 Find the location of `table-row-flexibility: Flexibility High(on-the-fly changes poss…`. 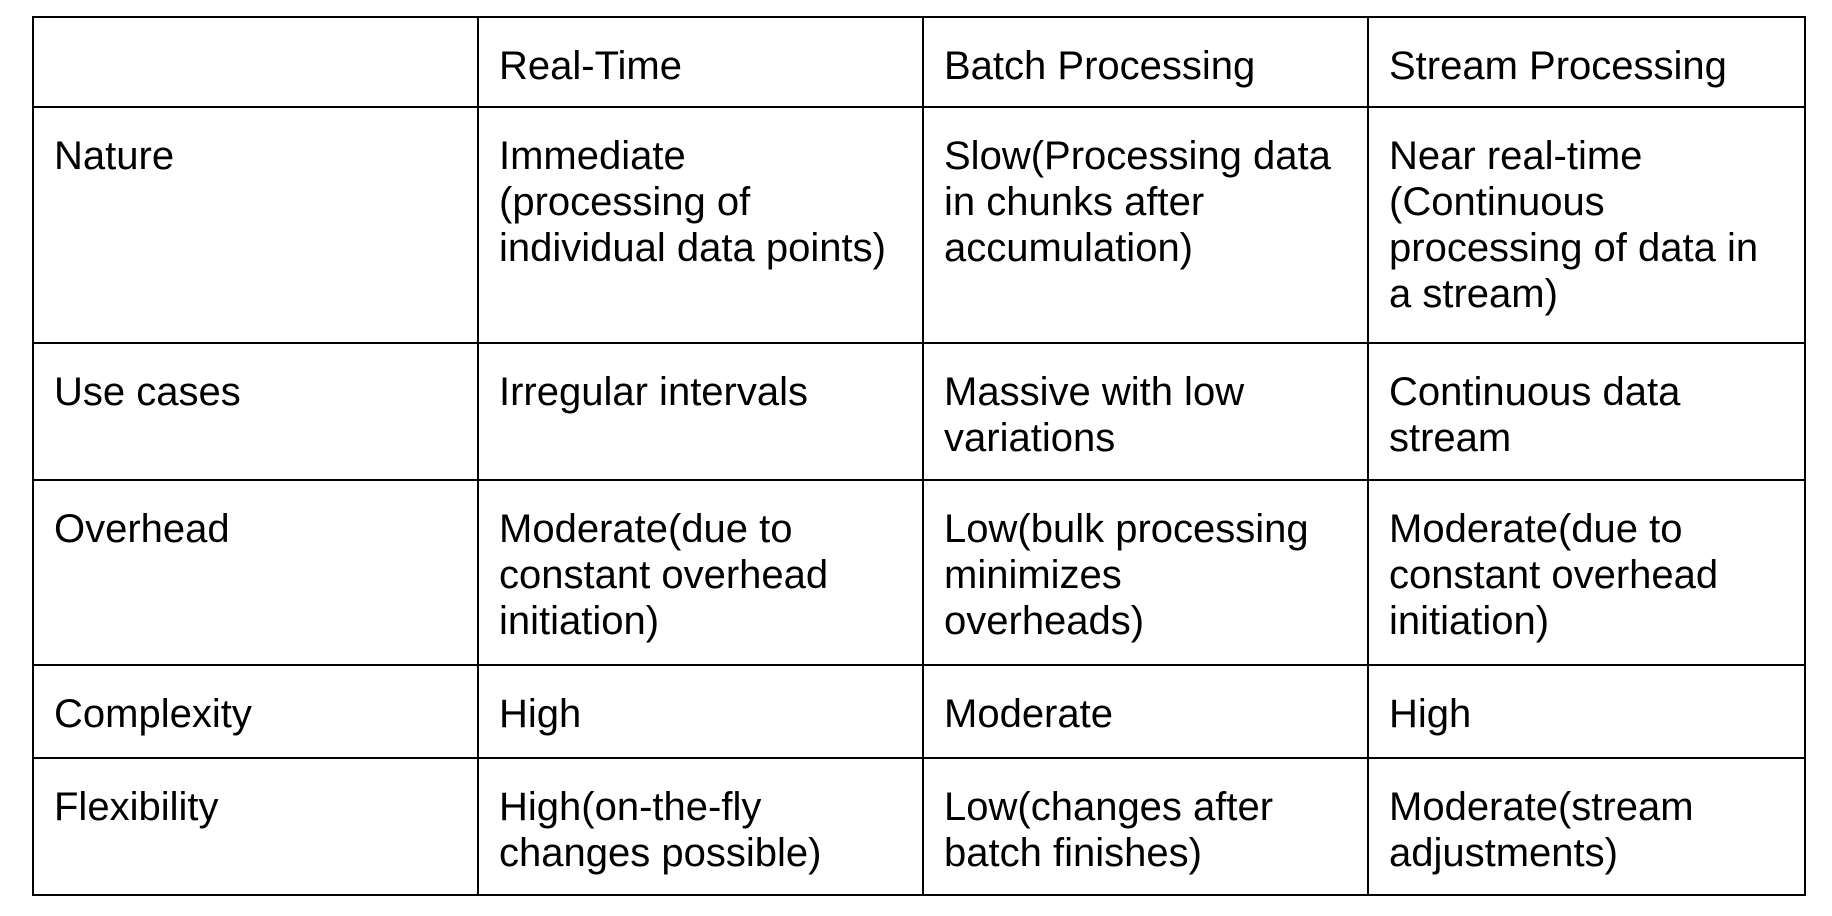

table-row-flexibility: Flexibility High(on-the-fly changes poss… is located at coordinates (919, 826).